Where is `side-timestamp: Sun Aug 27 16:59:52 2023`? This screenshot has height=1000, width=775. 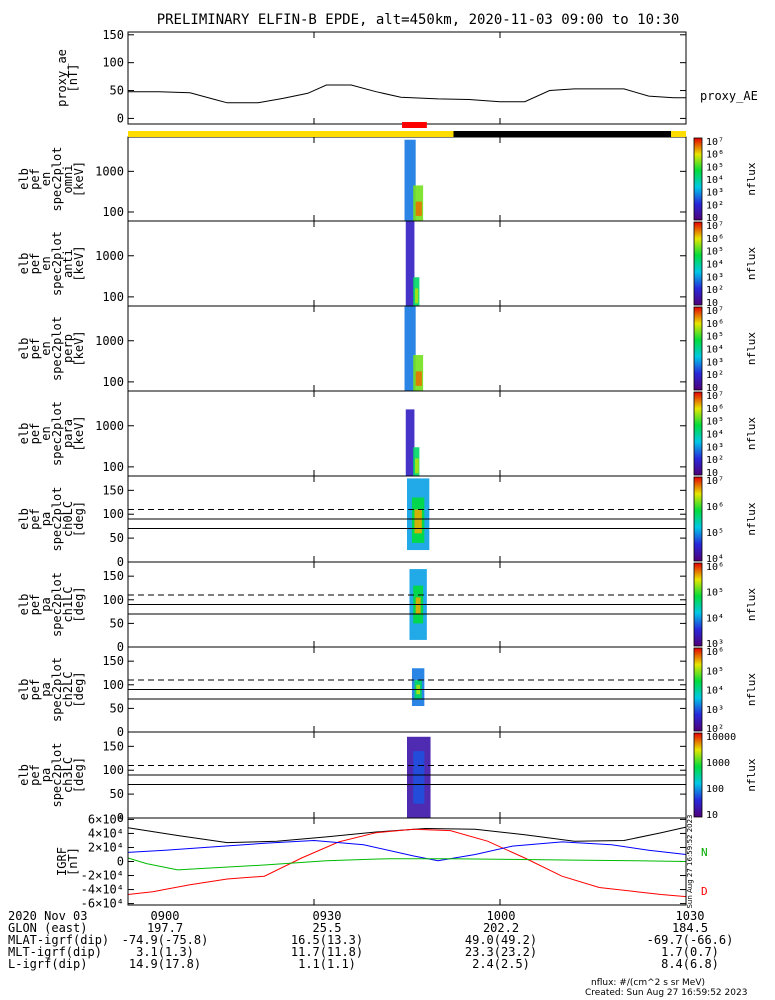
side-timestamp: Sun Aug 27 16:59:52 2023 is located at coordinates (690, 861).